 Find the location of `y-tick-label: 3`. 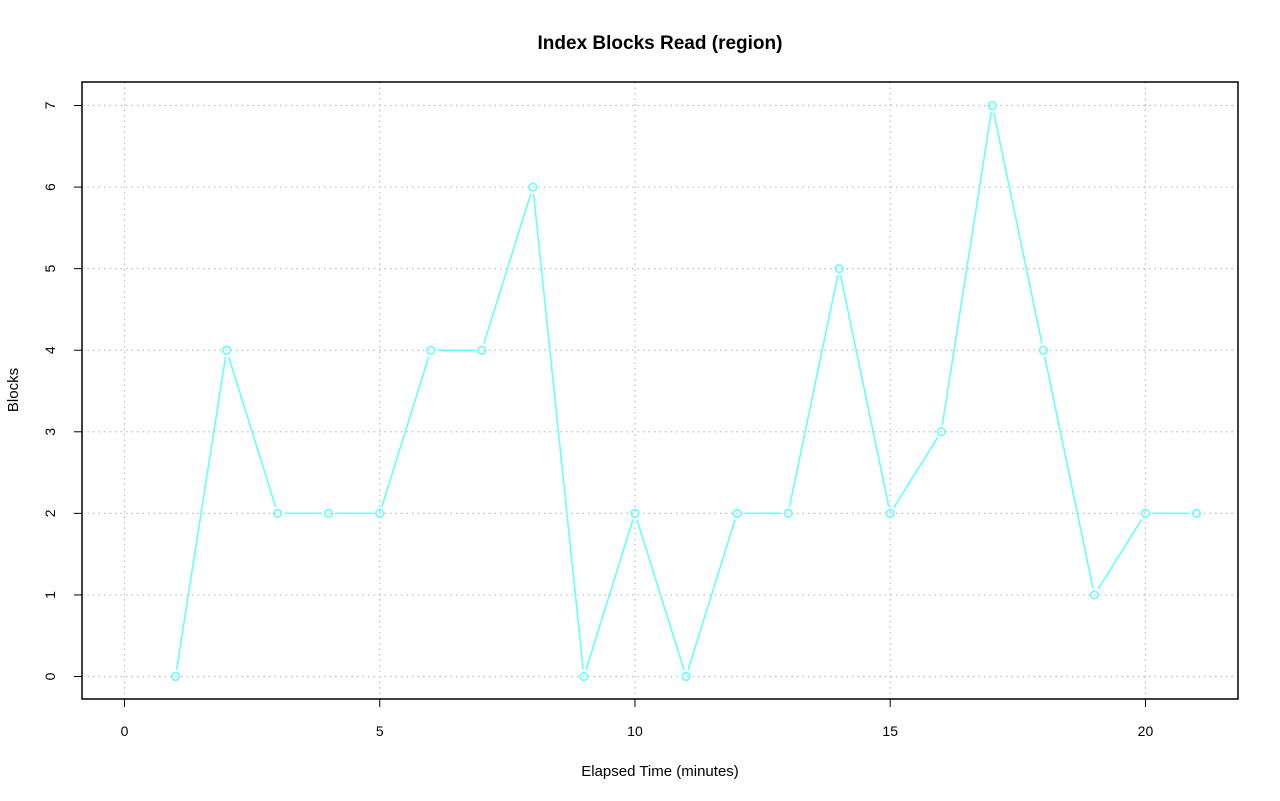

y-tick-label: 3 is located at coordinates (50, 432).